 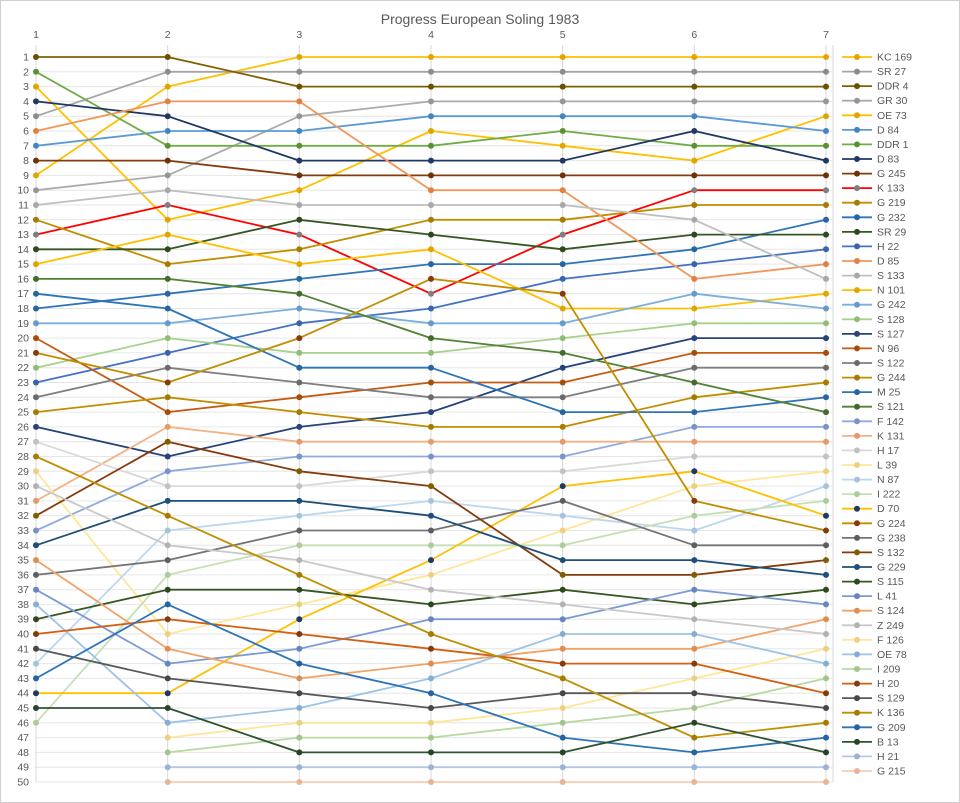 What do you see at coordinates (23, 309) in the screenshot?
I see `y-tick-label: 18` at bounding box center [23, 309].